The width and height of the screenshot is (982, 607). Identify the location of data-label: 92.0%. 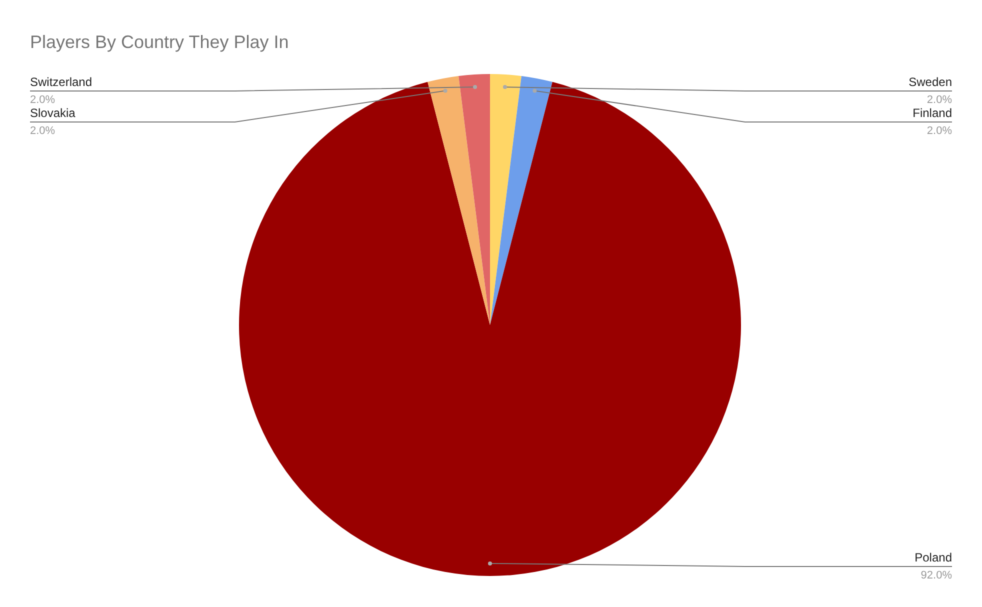
(936, 575).